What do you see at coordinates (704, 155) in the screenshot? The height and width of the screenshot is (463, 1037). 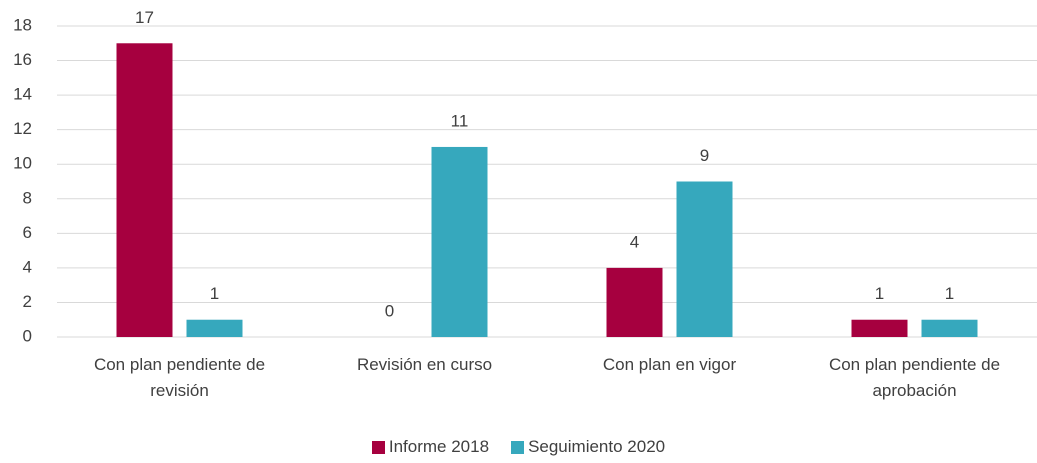 I see `data-label: 9` at bounding box center [704, 155].